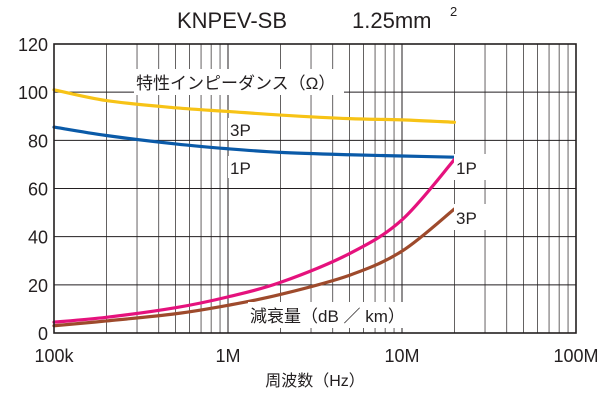  Describe the element at coordinates (227, 356) in the screenshot. I see `x-tick-label: 1M` at that location.